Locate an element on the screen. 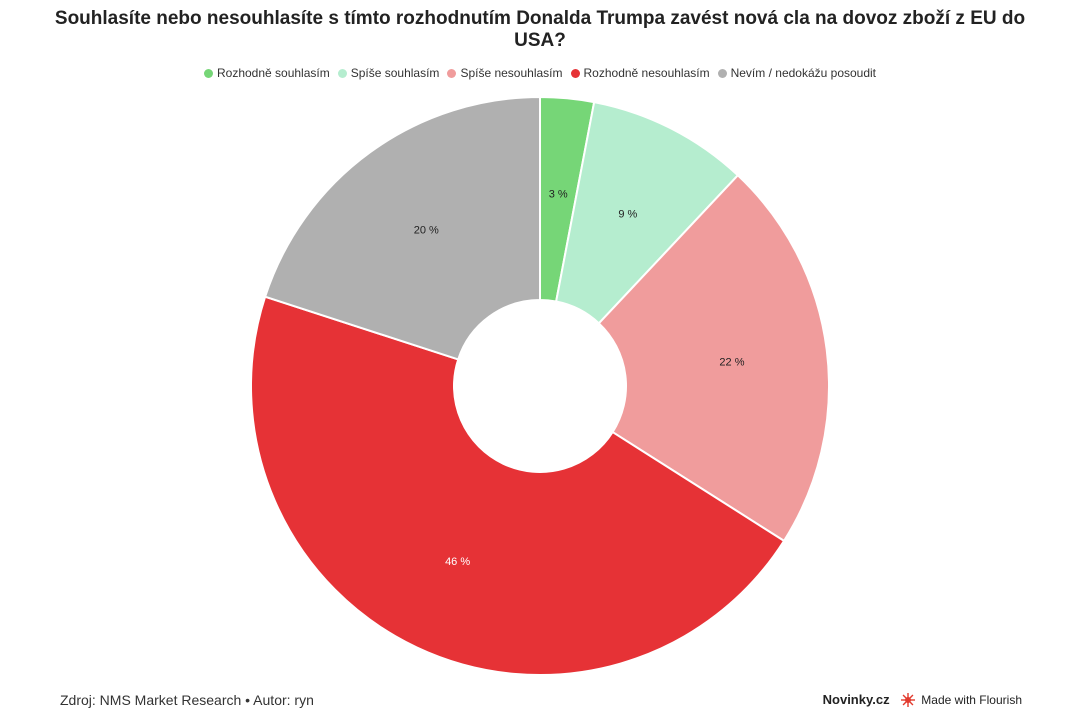 The height and width of the screenshot is (720, 1080). legend-item: Nevím / nedokážu posoudit is located at coordinates (797, 73).